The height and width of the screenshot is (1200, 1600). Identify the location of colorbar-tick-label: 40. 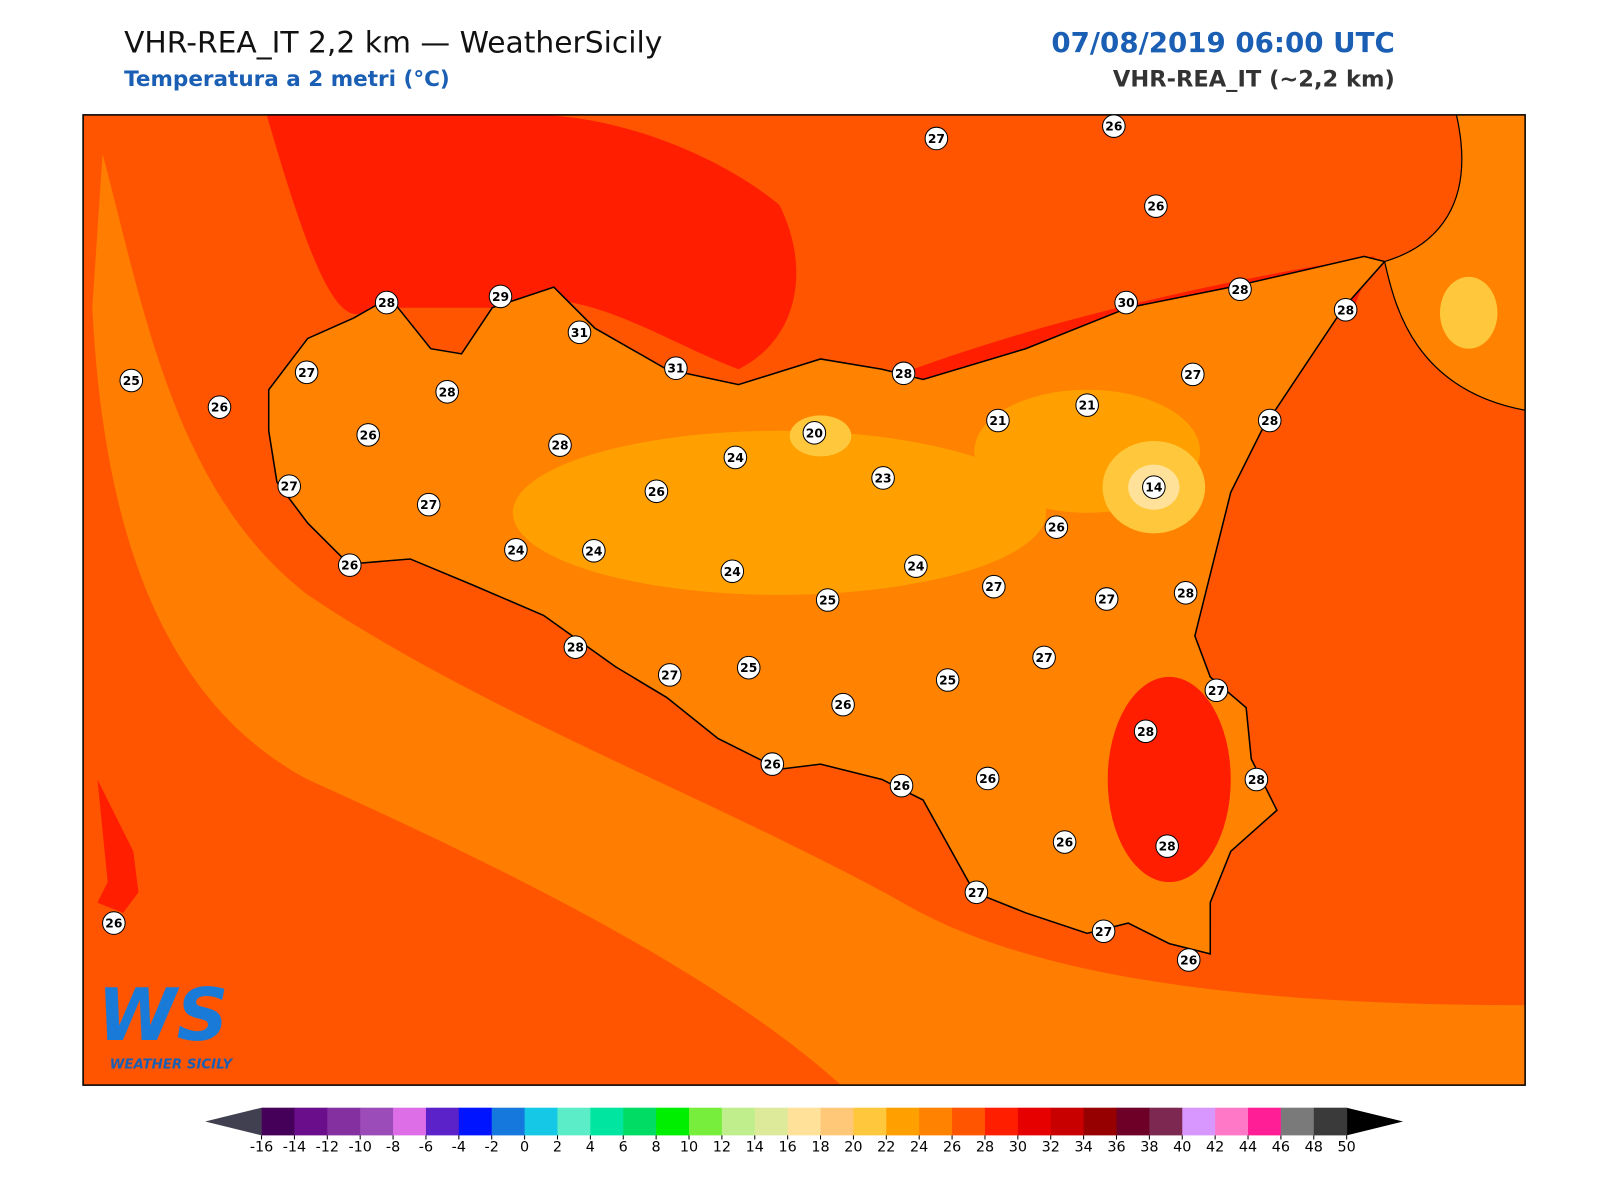
(1182, 1148).